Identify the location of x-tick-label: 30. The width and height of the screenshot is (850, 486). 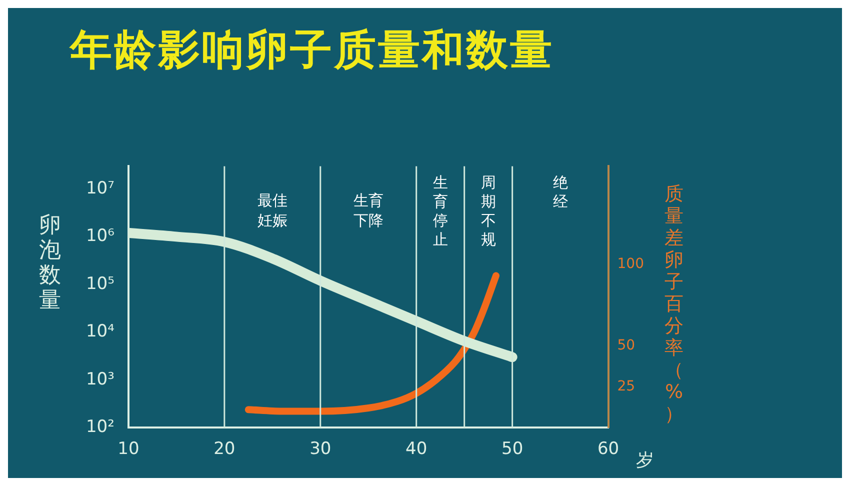
(321, 449).